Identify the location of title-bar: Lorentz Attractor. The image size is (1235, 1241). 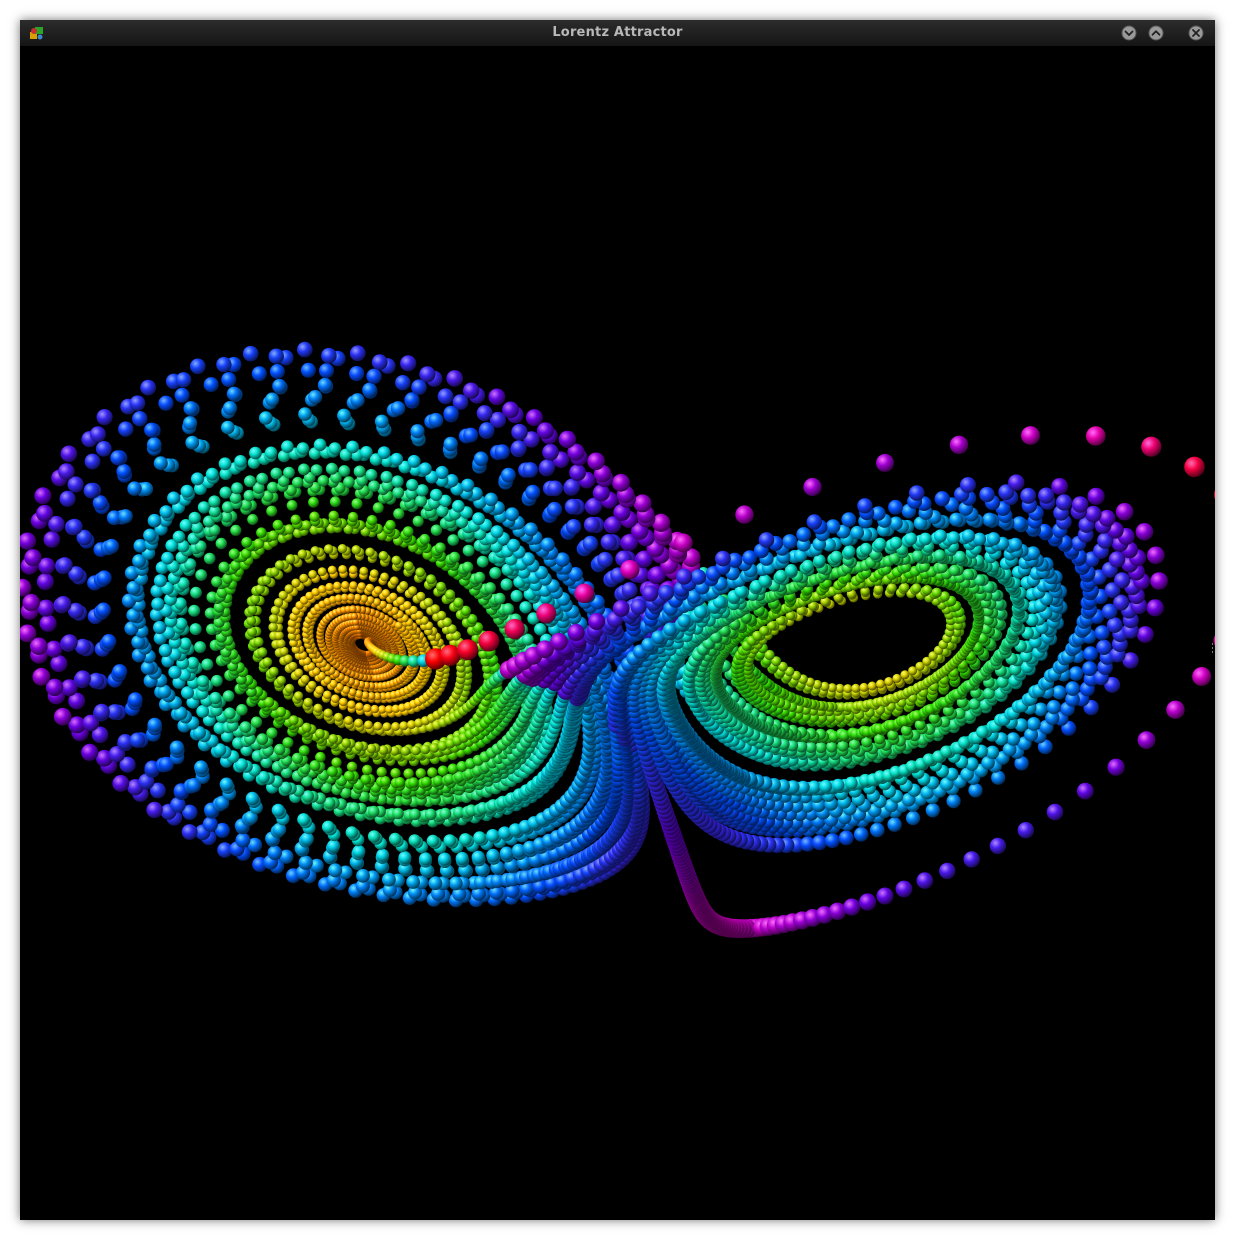
(617, 33).